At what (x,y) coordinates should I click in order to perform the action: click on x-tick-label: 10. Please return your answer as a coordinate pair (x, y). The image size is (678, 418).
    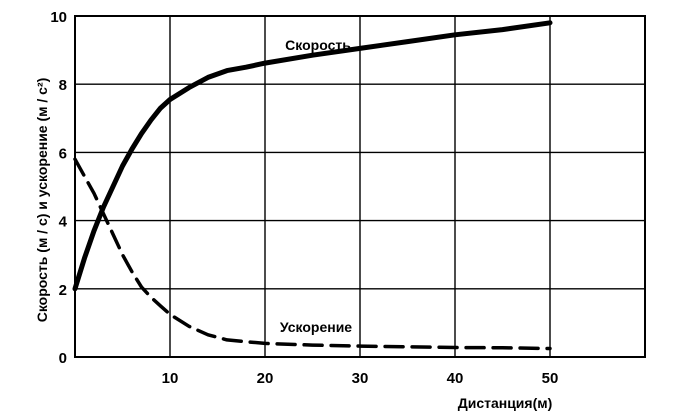
    Looking at the image, I should click on (170, 378).